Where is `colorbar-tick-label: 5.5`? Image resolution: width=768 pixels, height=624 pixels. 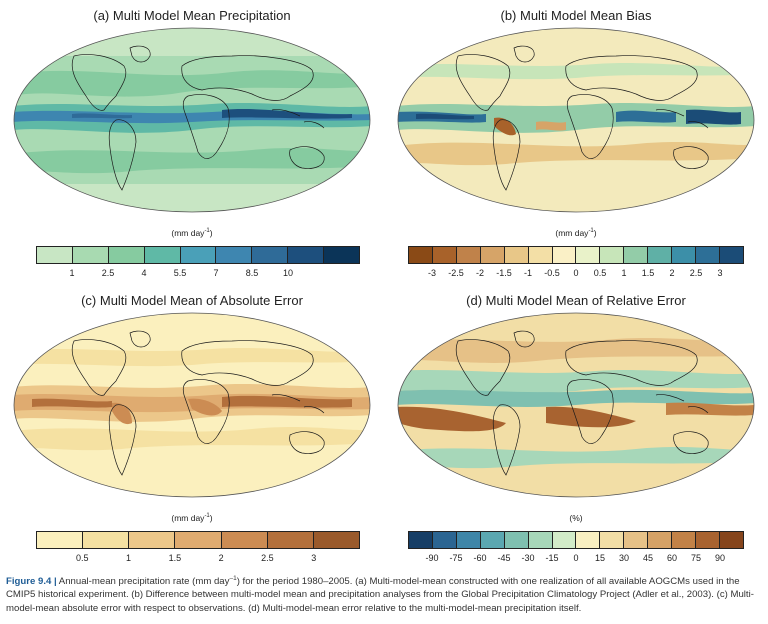
colorbar-tick-label: 5.5 is located at coordinates (180, 273).